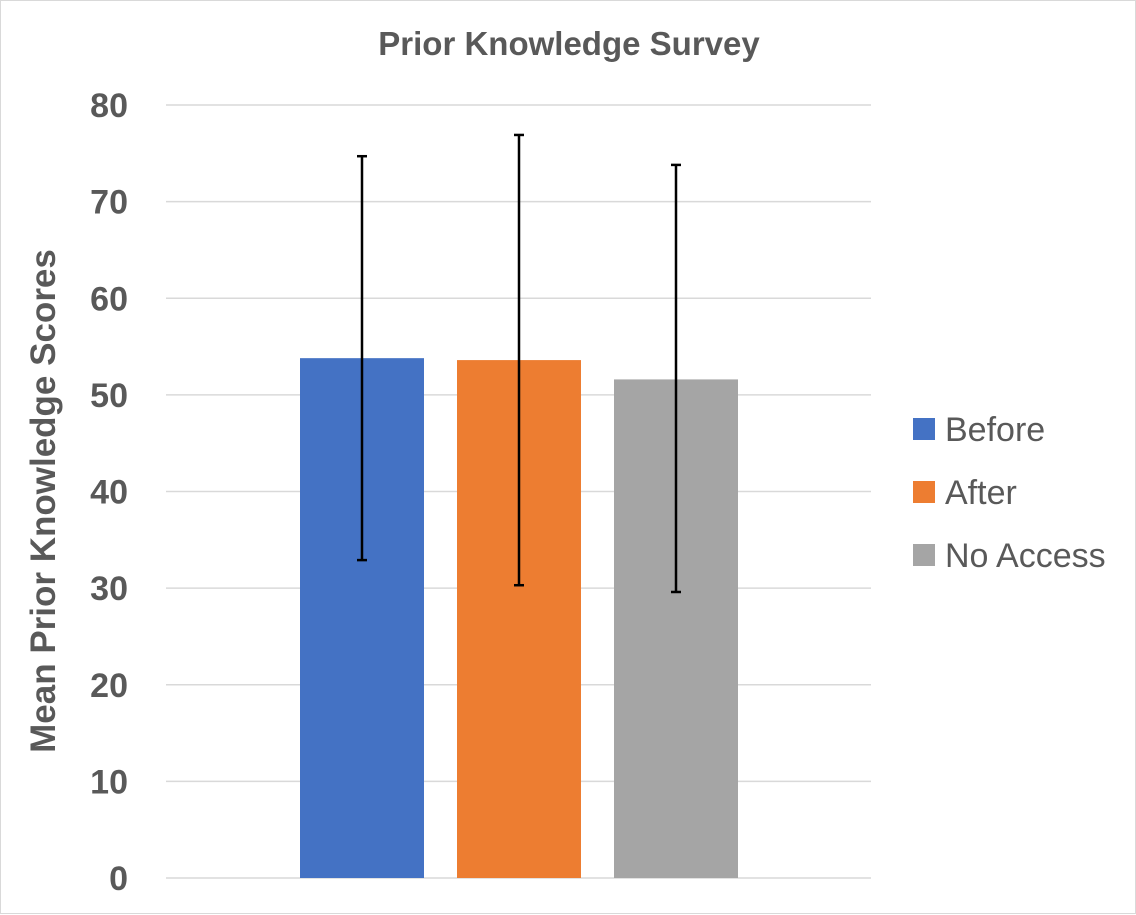 The image size is (1136, 915). I want to click on y-tick-label-0: 0, so click(118, 879).